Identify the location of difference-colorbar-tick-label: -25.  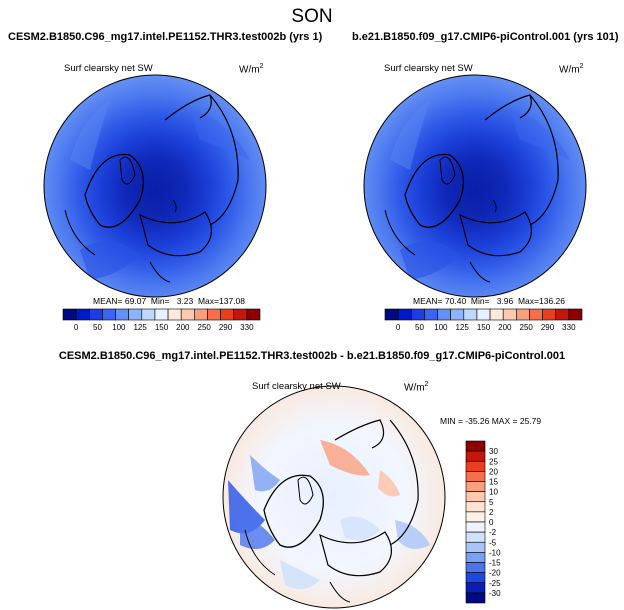
(495, 583).